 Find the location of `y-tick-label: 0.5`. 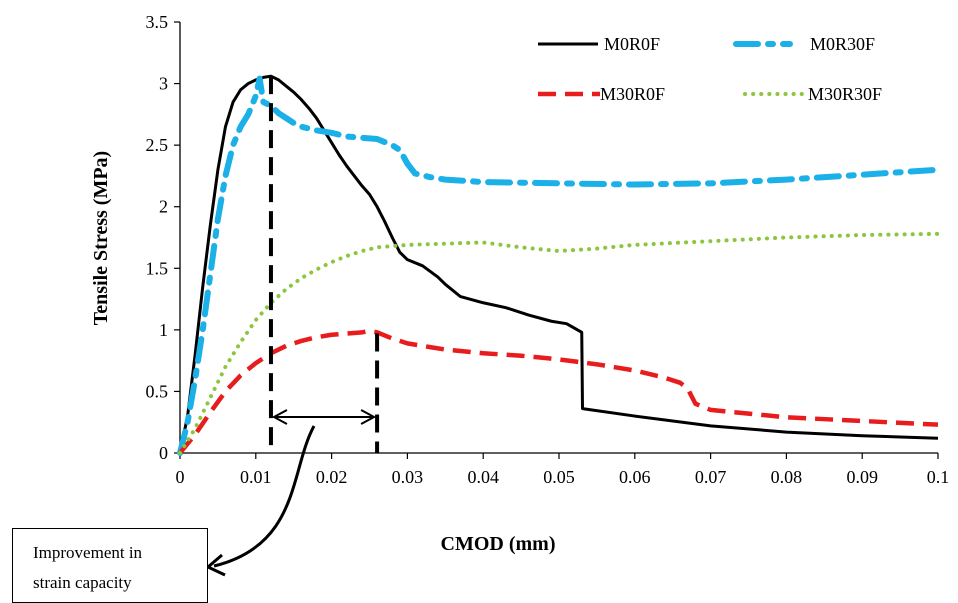

y-tick-label: 0.5 is located at coordinates (157, 391).